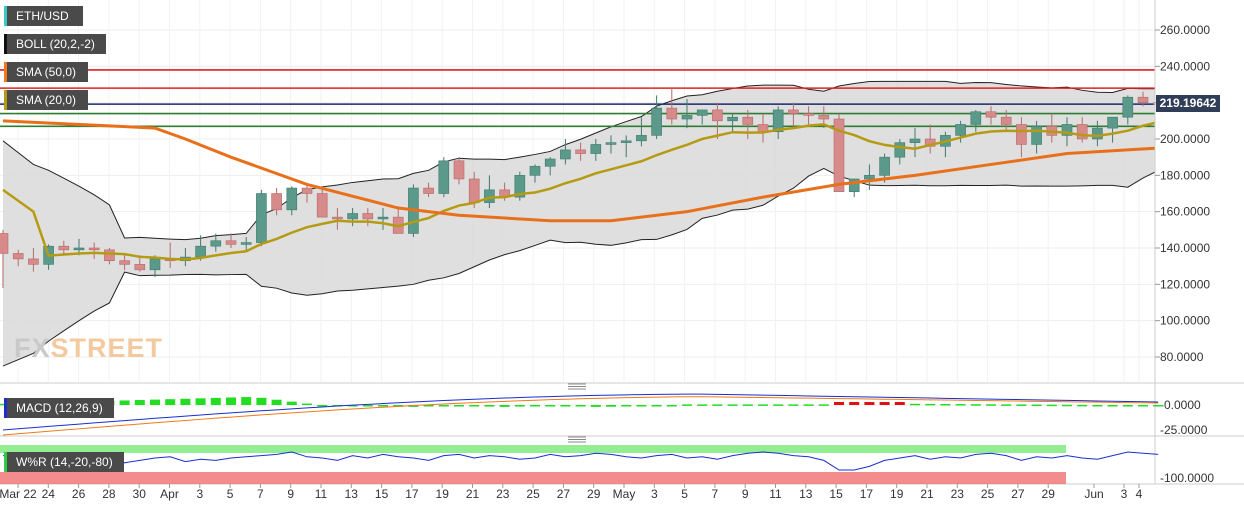 The height and width of the screenshot is (506, 1244). What do you see at coordinates (1185, 321) in the screenshot?
I see `y-tick-label: 100.0000` at bounding box center [1185, 321].